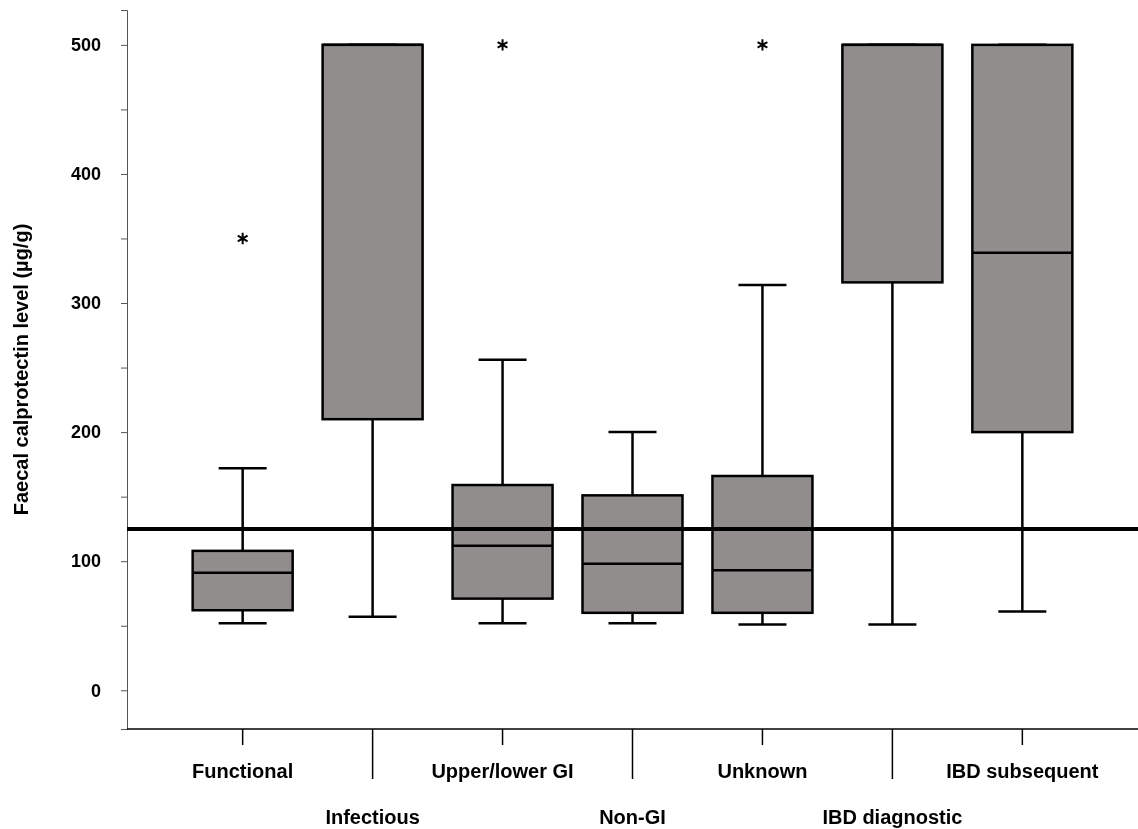  Describe the element at coordinates (892, 817) in the screenshot. I see `x-tick-label: IBD diagnostic` at that location.